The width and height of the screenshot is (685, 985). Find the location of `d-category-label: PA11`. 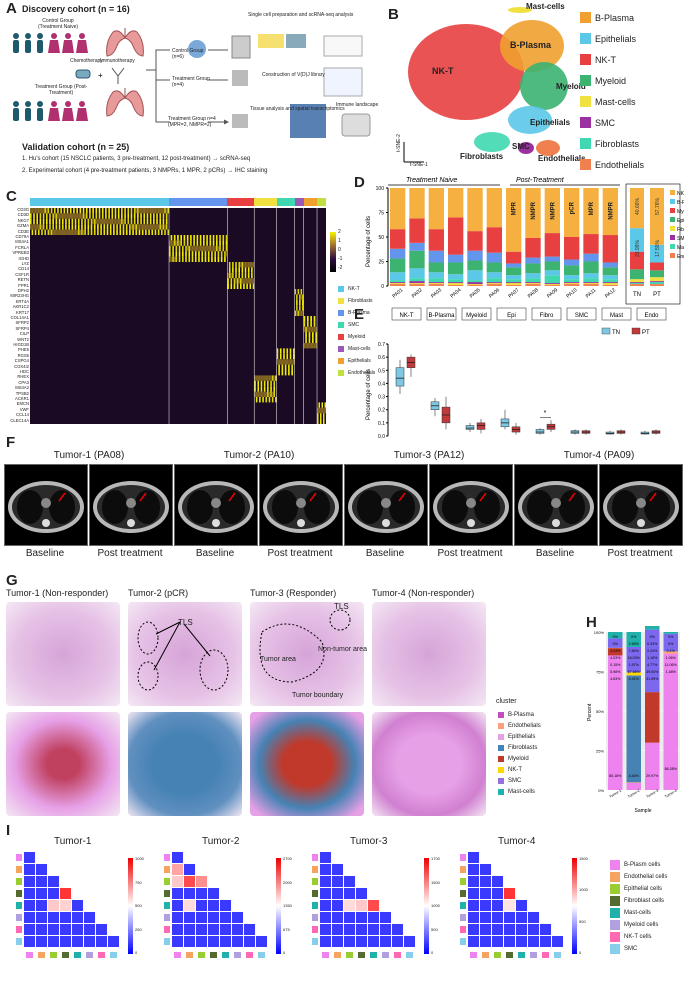

d-category-label: PA11 is located at coordinates (591, 293).